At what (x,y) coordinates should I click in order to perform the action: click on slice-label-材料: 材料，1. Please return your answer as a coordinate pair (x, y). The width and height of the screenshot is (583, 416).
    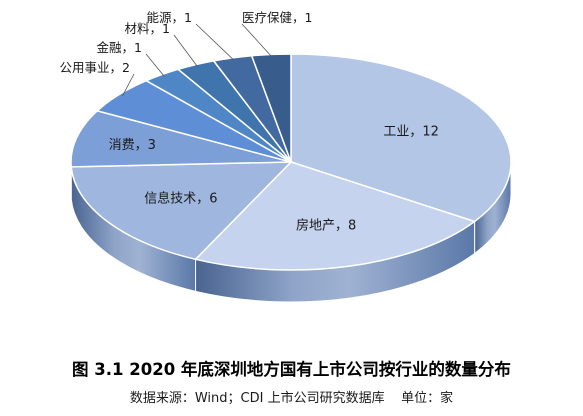
    Looking at the image, I should click on (147, 28).